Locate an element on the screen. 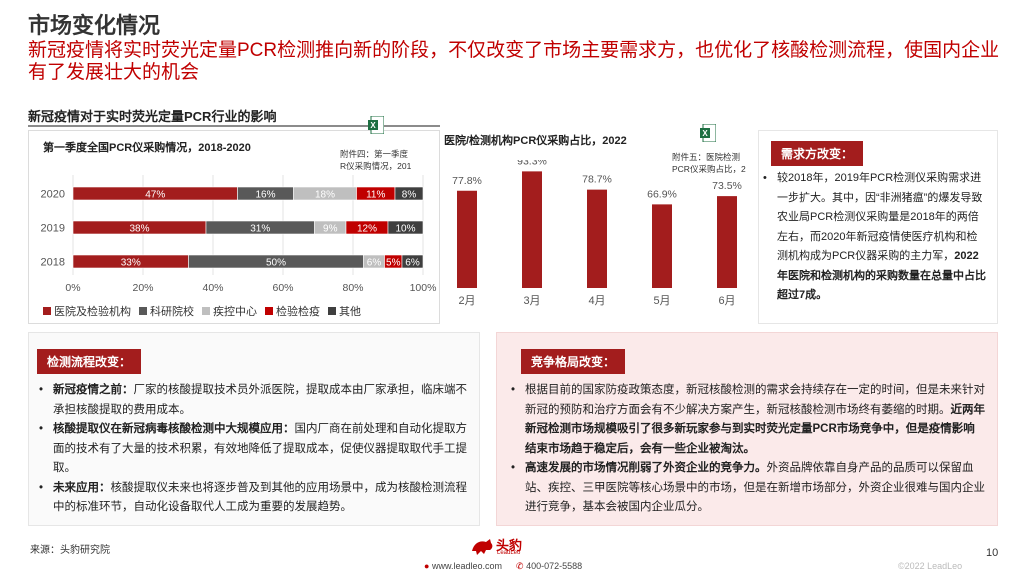 Image resolution: width=1024 pixels, height=576 pixels. svg-text: X is located at coordinates (705, 133).